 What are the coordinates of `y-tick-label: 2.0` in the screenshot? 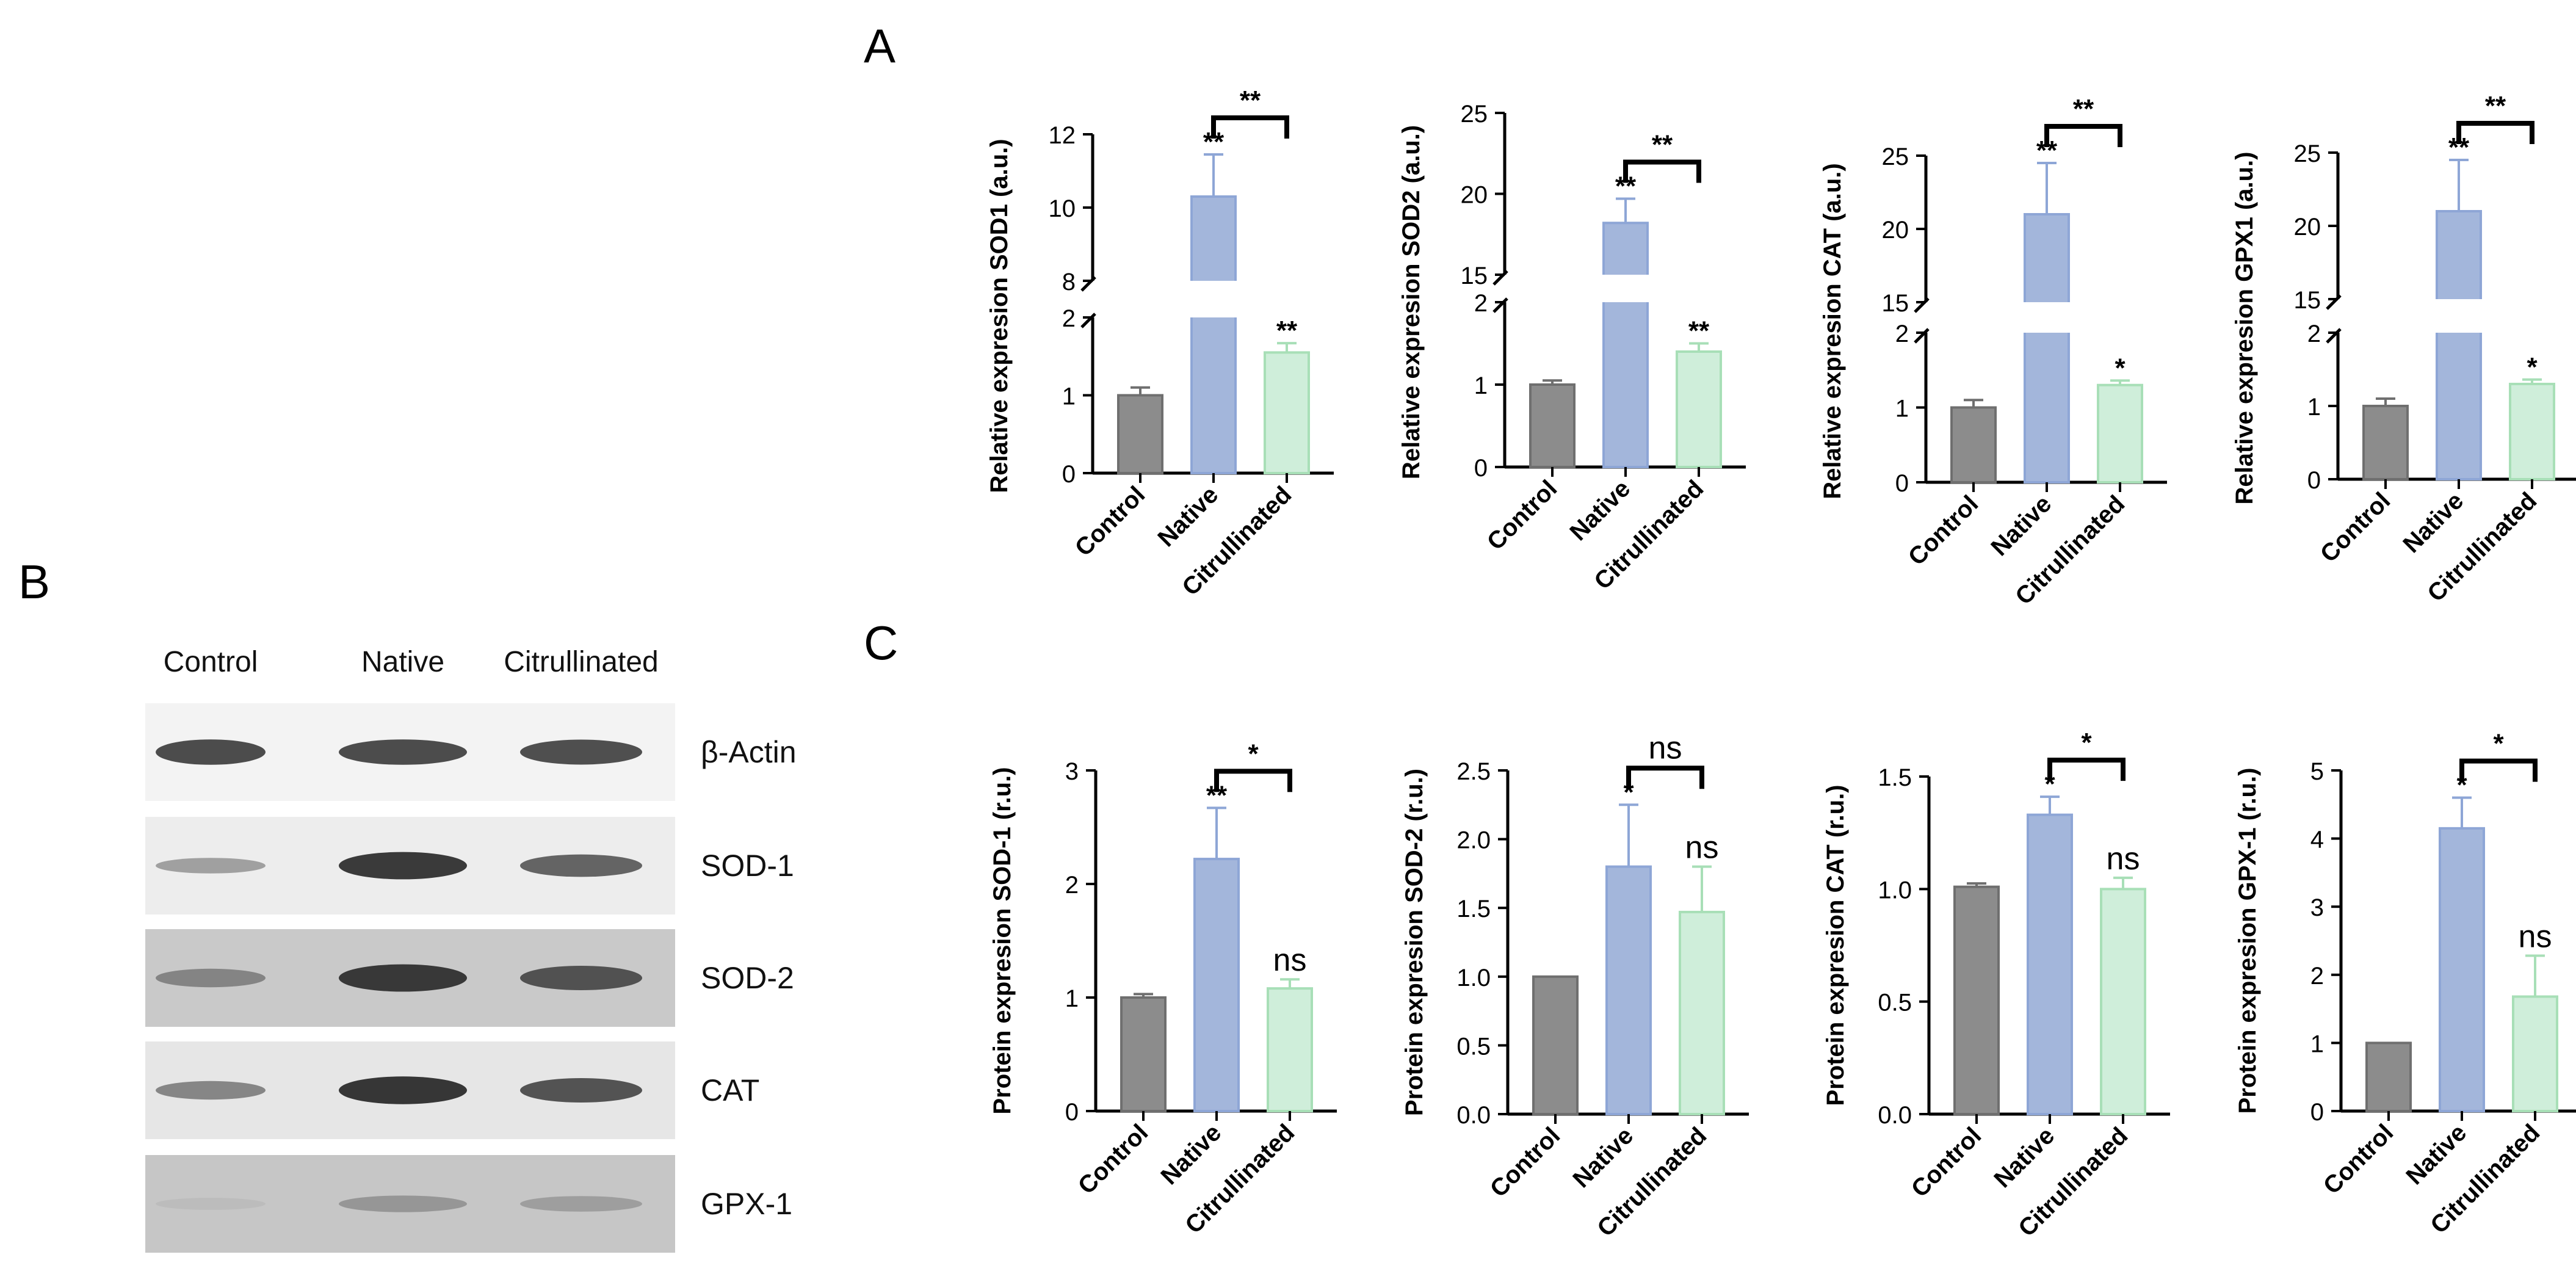 It's located at (1473, 841).